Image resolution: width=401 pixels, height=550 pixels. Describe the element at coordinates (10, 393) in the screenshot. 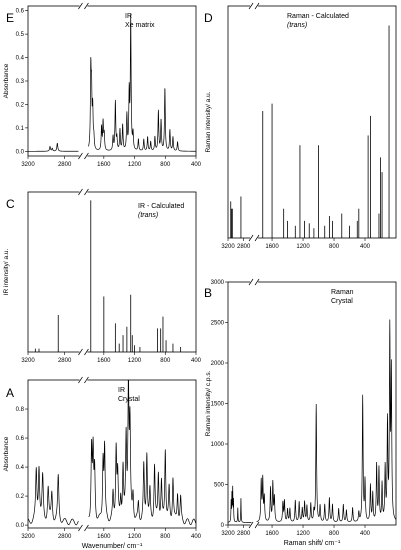

I see `panel-letter: A` at that location.